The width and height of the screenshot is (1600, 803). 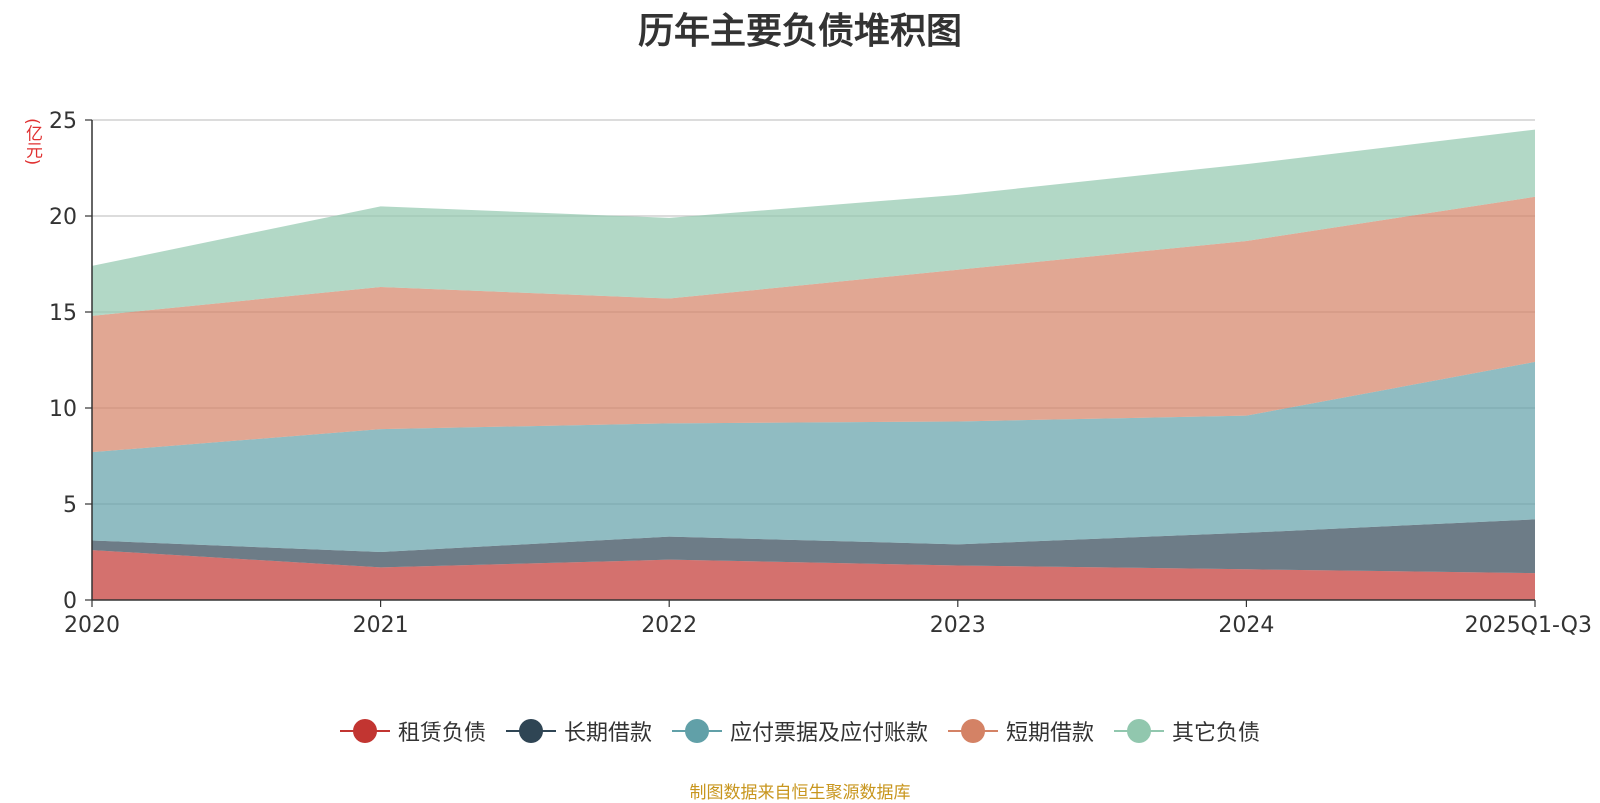 I want to click on legend-label: 长期借款, so click(x=607, y=733).